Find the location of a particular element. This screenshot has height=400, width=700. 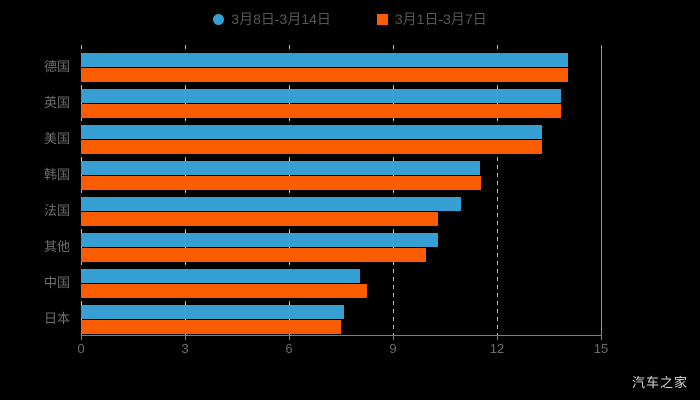

y-axis-tick-label: 德国 is located at coordinates (56, 66).